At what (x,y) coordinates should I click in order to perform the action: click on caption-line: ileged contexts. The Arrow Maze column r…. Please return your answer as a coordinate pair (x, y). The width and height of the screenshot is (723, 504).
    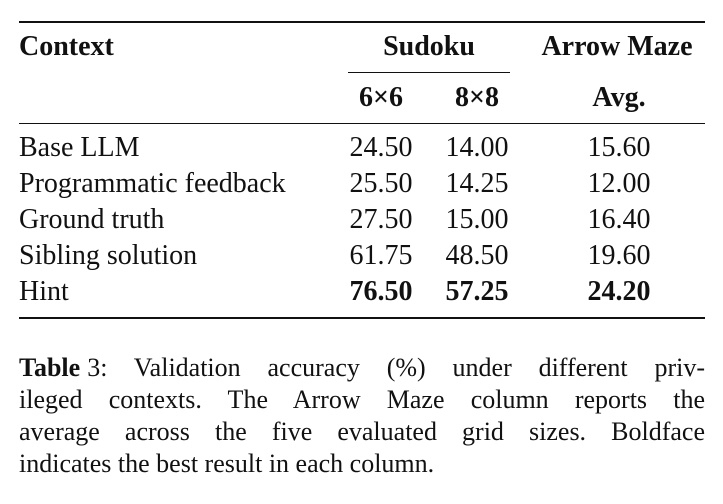
    Looking at the image, I should click on (362, 400).